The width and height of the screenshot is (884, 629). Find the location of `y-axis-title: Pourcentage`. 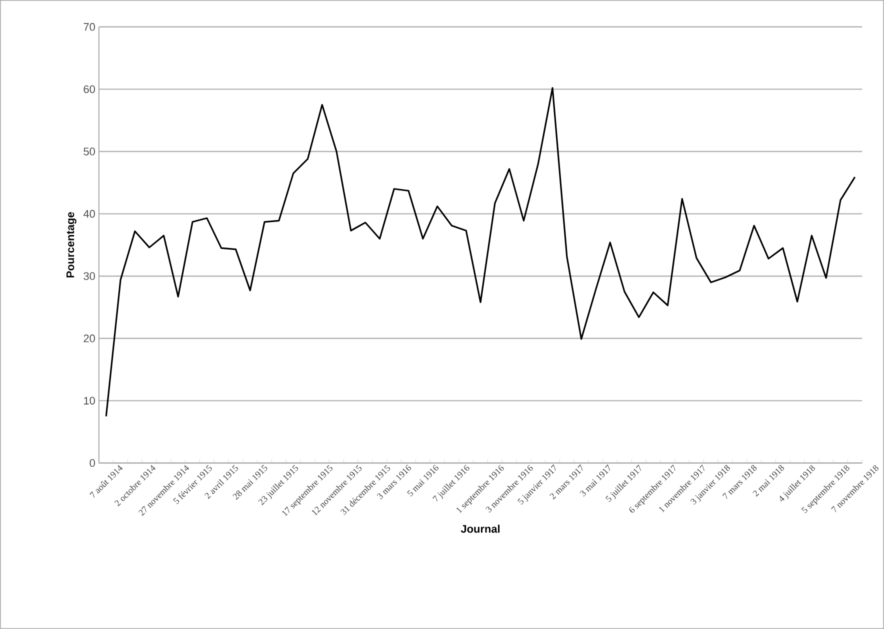

y-axis-title: Pourcentage is located at coordinates (71, 245).